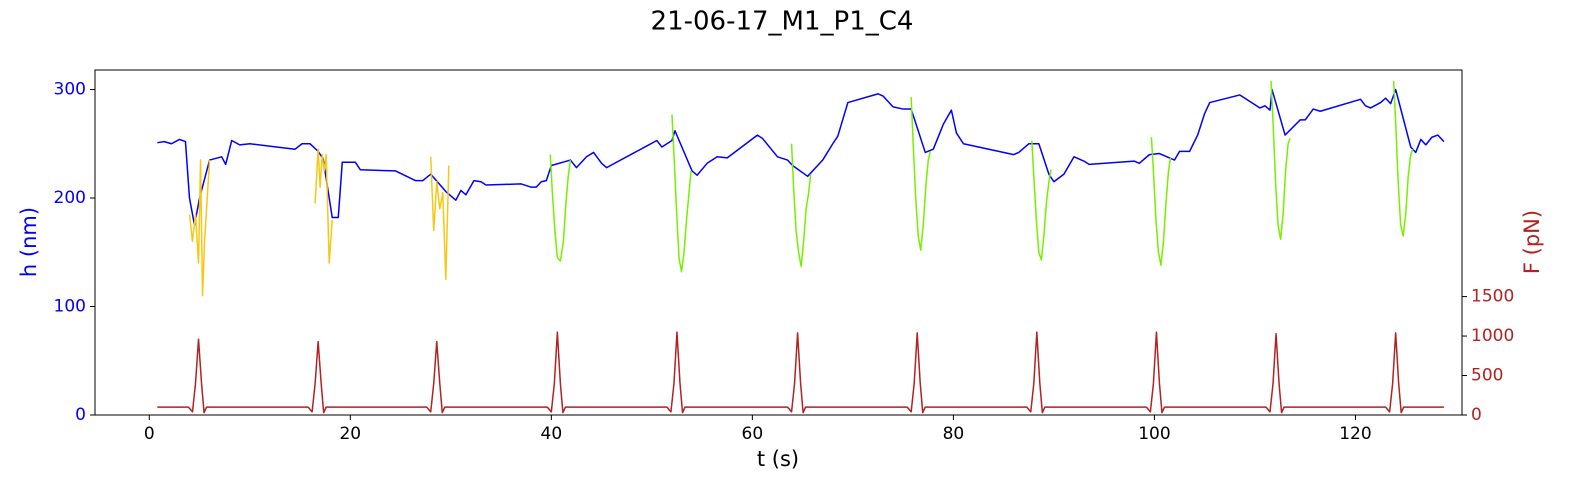 The image size is (1595, 500). What do you see at coordinates (149, 434) in the screenshot?
I see `x-tick-label: 0` at bounding box center [149, 434].